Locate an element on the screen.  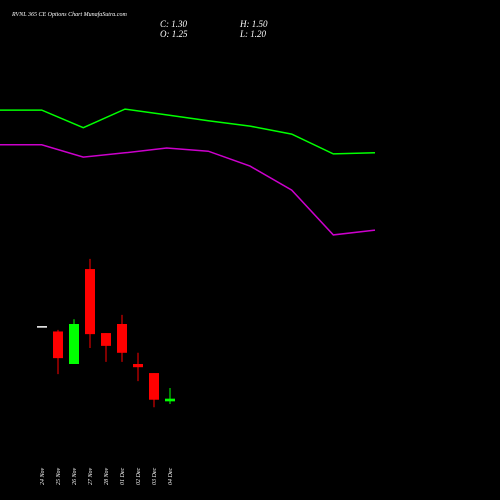
x-tick-label: 27 Nov is located at coordinates (91, 476).